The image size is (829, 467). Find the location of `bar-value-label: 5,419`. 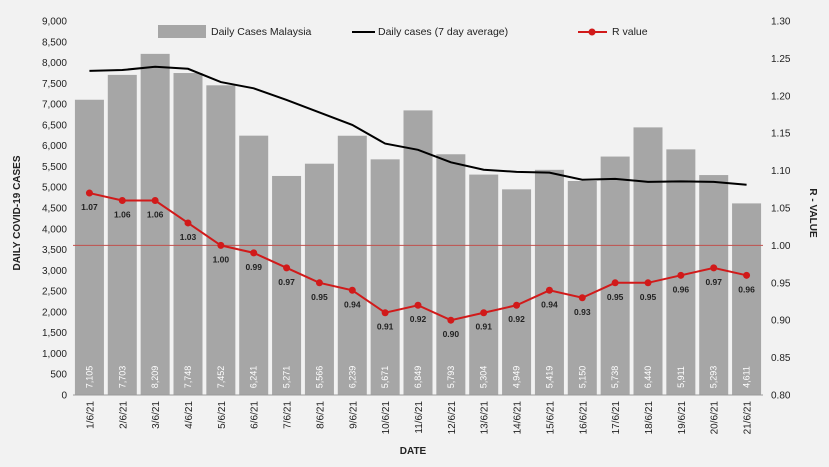

bar-value-label: 5,419 is located at coordinates (549, 377).